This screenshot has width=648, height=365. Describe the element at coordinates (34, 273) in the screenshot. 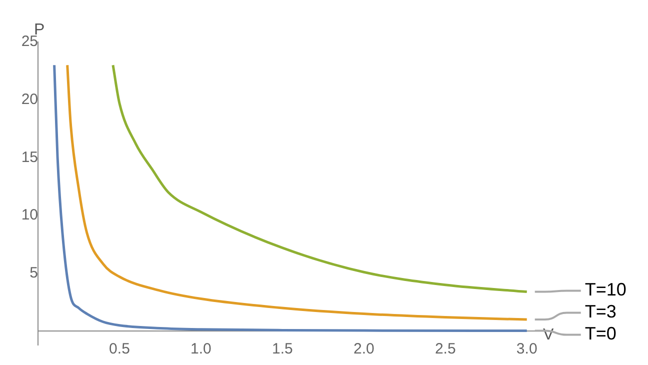

I see `y-tick-label: 5` at that location.